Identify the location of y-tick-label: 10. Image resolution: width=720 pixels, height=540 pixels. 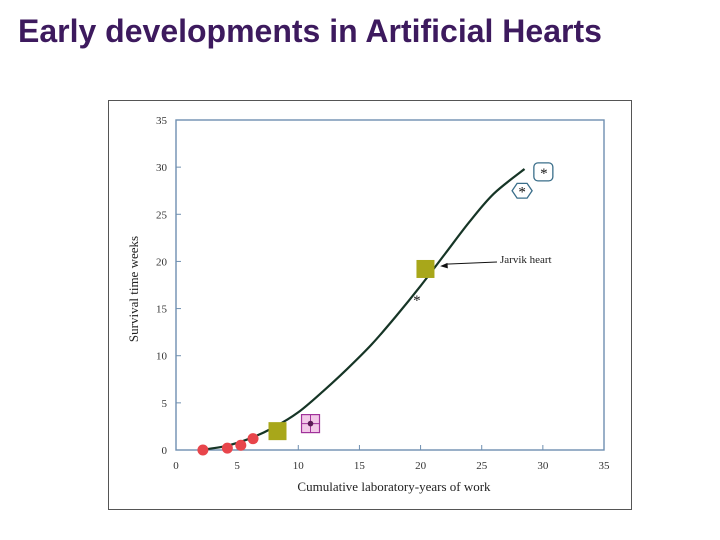
(162, 357).